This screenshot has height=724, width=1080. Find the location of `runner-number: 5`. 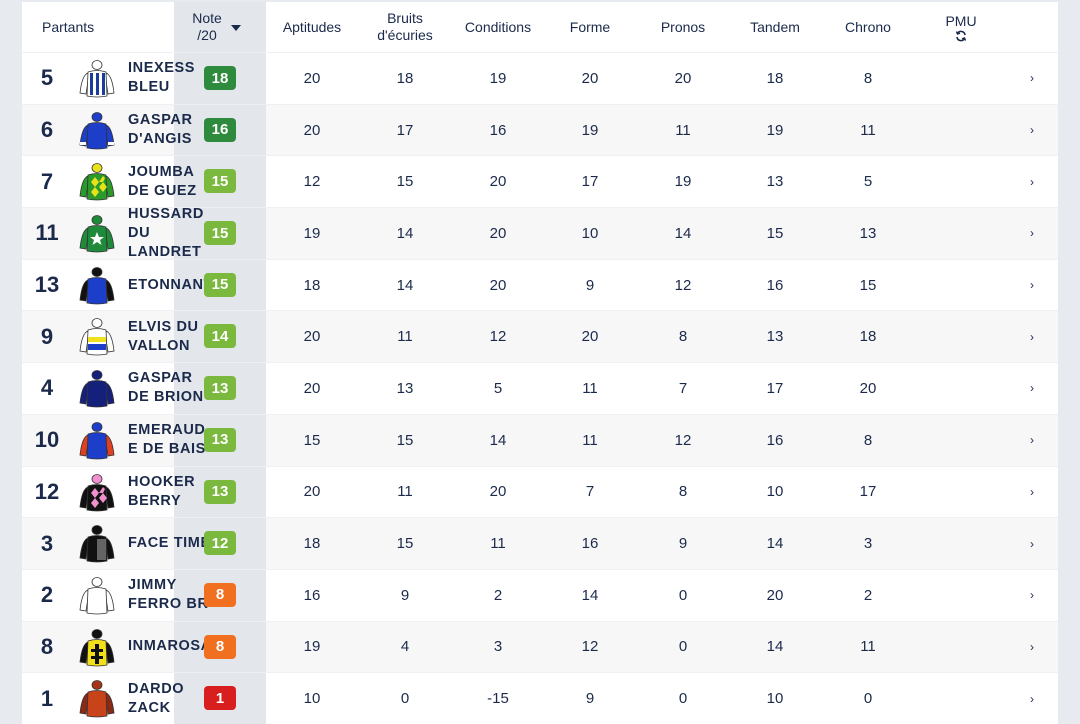

runner-number: 5 is located at coordinates (47, 78).